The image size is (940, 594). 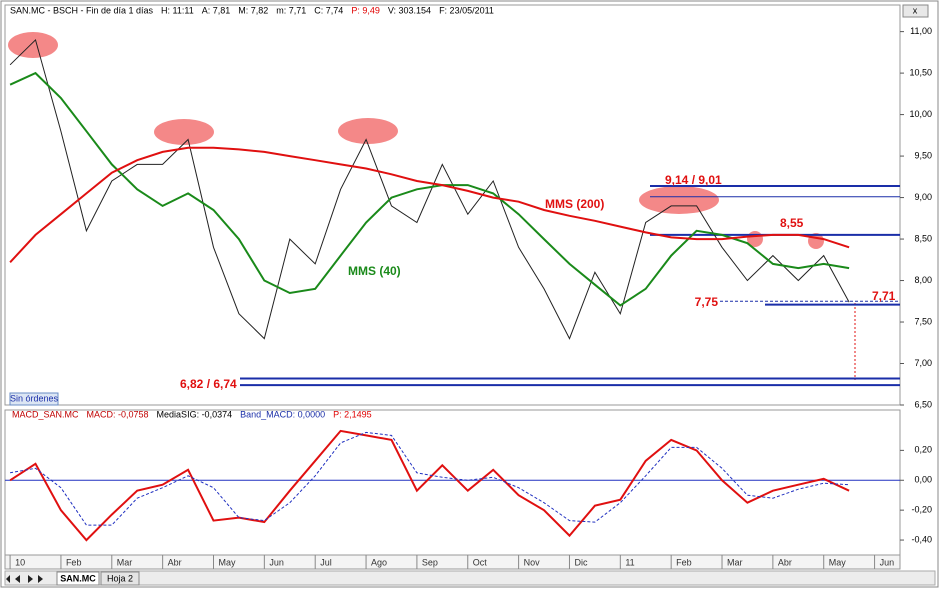 I want to click on header-item: P: 2,1495, so click(x=352, y=414).